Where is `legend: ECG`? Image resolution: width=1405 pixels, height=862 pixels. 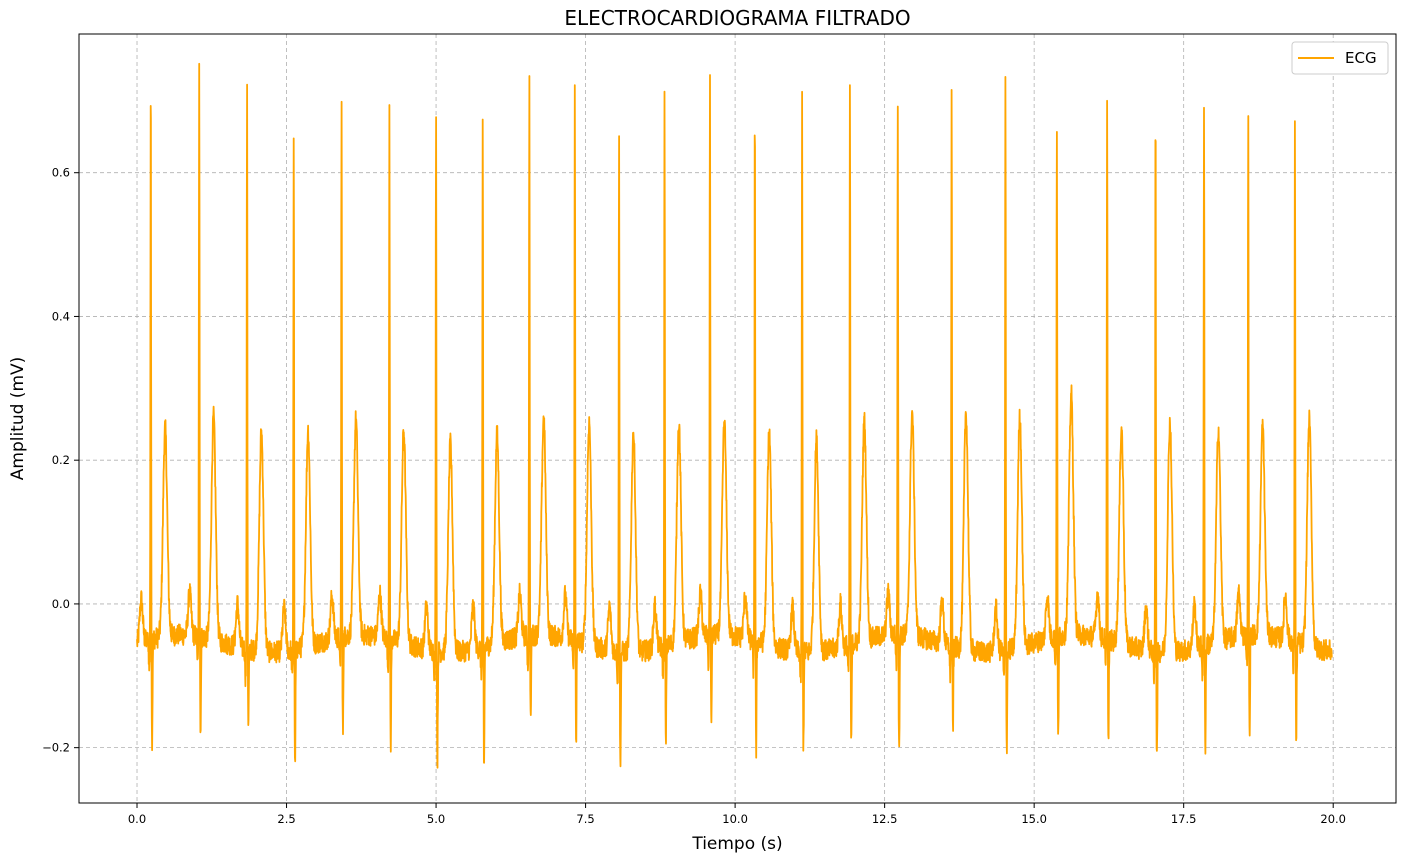
legend: ECG is located at coordinates (1340, 58).